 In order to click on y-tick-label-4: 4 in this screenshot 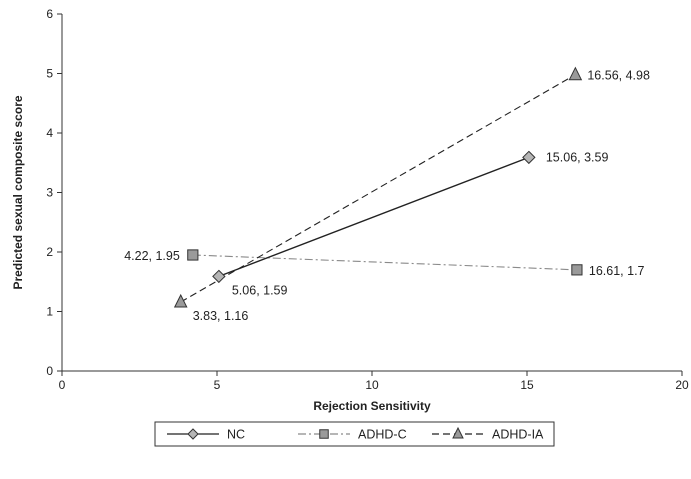, I will do `click(49, 133)`.